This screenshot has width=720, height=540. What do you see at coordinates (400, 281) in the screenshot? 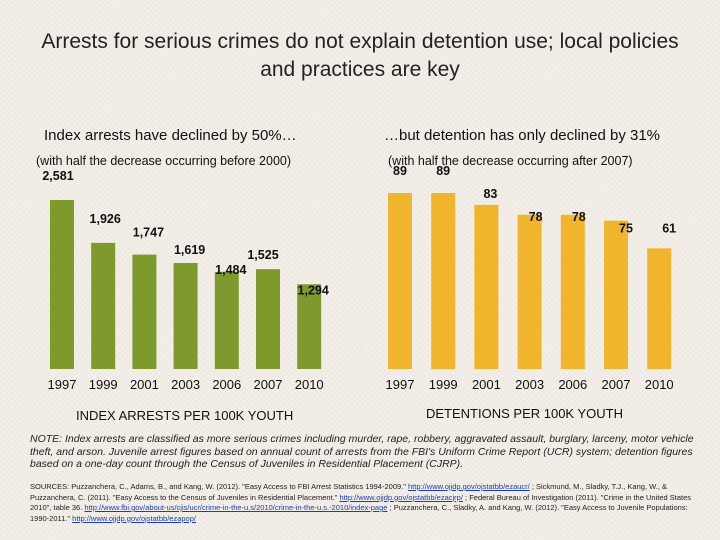
I see `bar-detentions-1997` at bounding box center [400, 281].